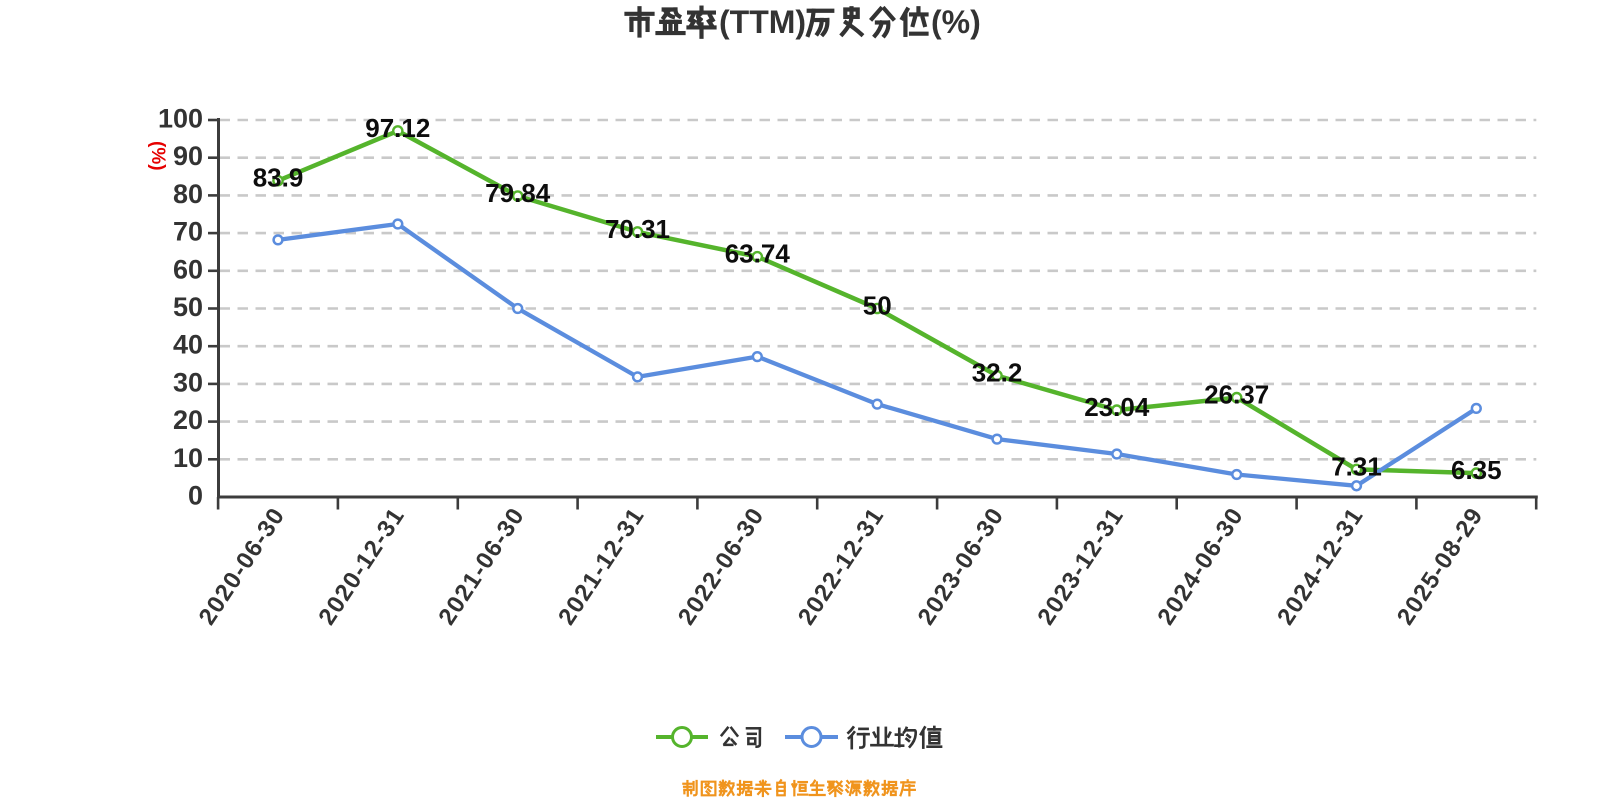 The image size is (1600, 800). I want to click on svg-text: 2022-12-31, so click(841, 566).